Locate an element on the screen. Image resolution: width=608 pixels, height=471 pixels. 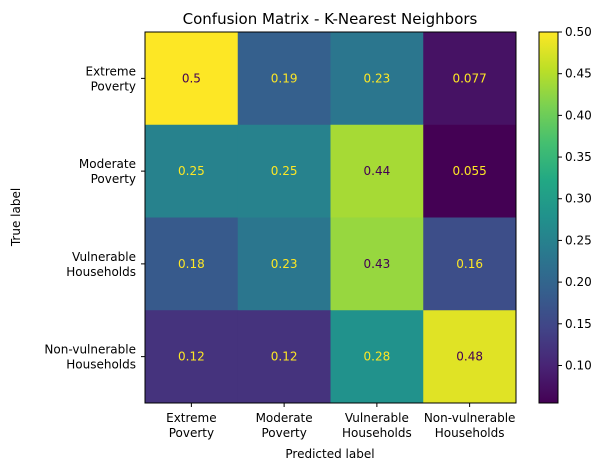
cell-value-label: 0.19 is located at coordinates (284, 78).